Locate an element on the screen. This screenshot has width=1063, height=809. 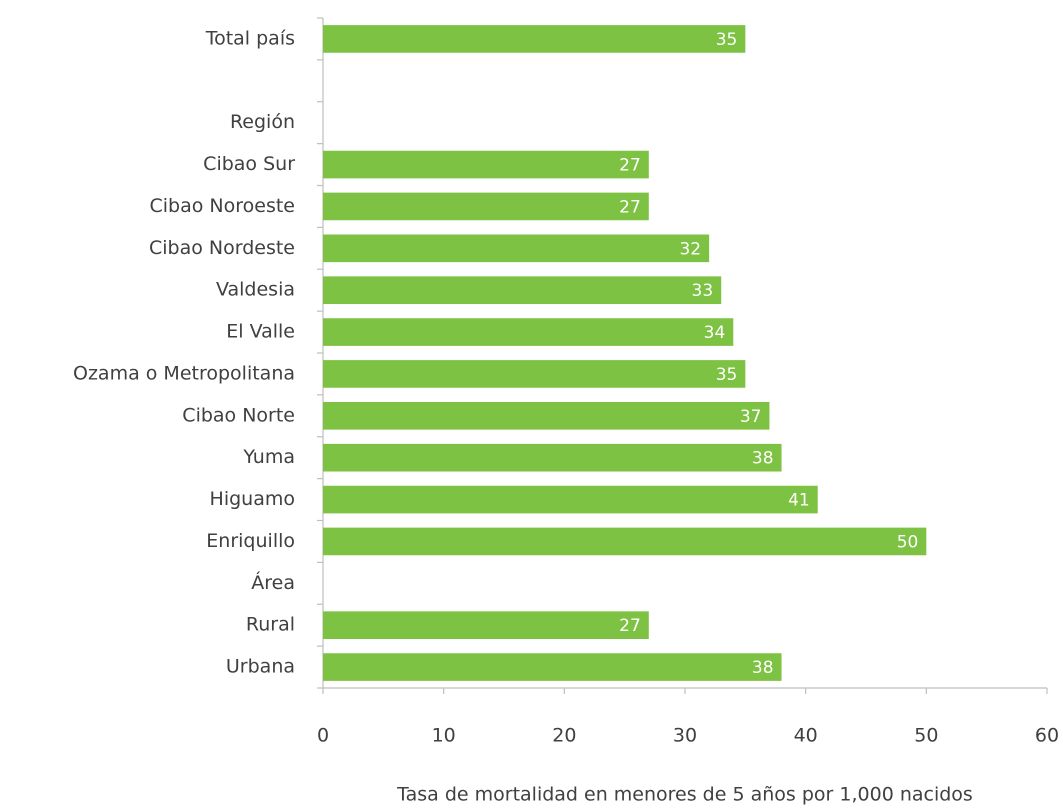
x-tick-label: 50 is located at coordinates (926, 736).